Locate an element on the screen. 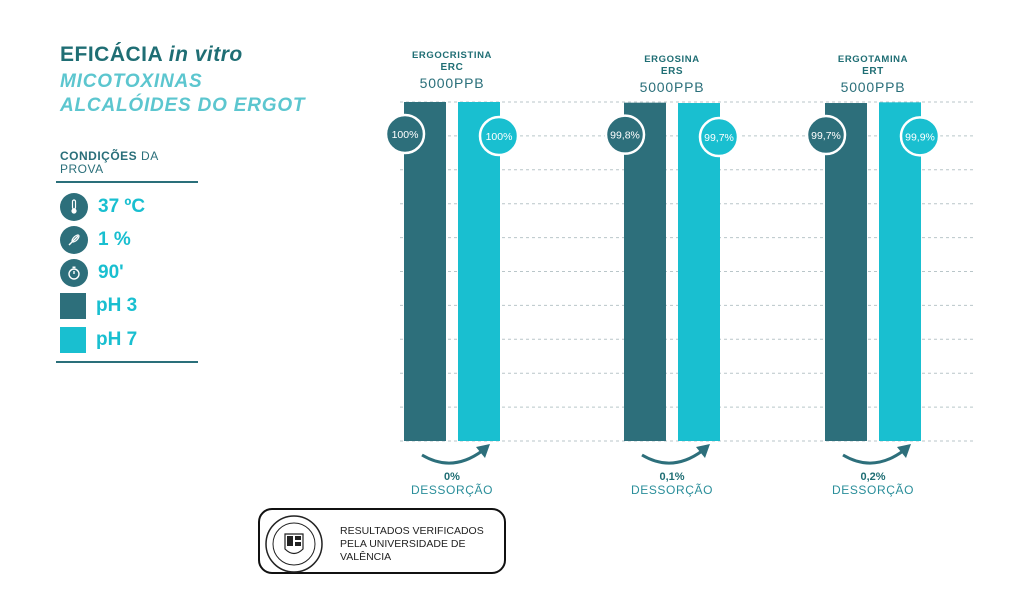 The image size is (1024, 609). legend-ph3-label: pH 3 is located at coordinates (117, 305).